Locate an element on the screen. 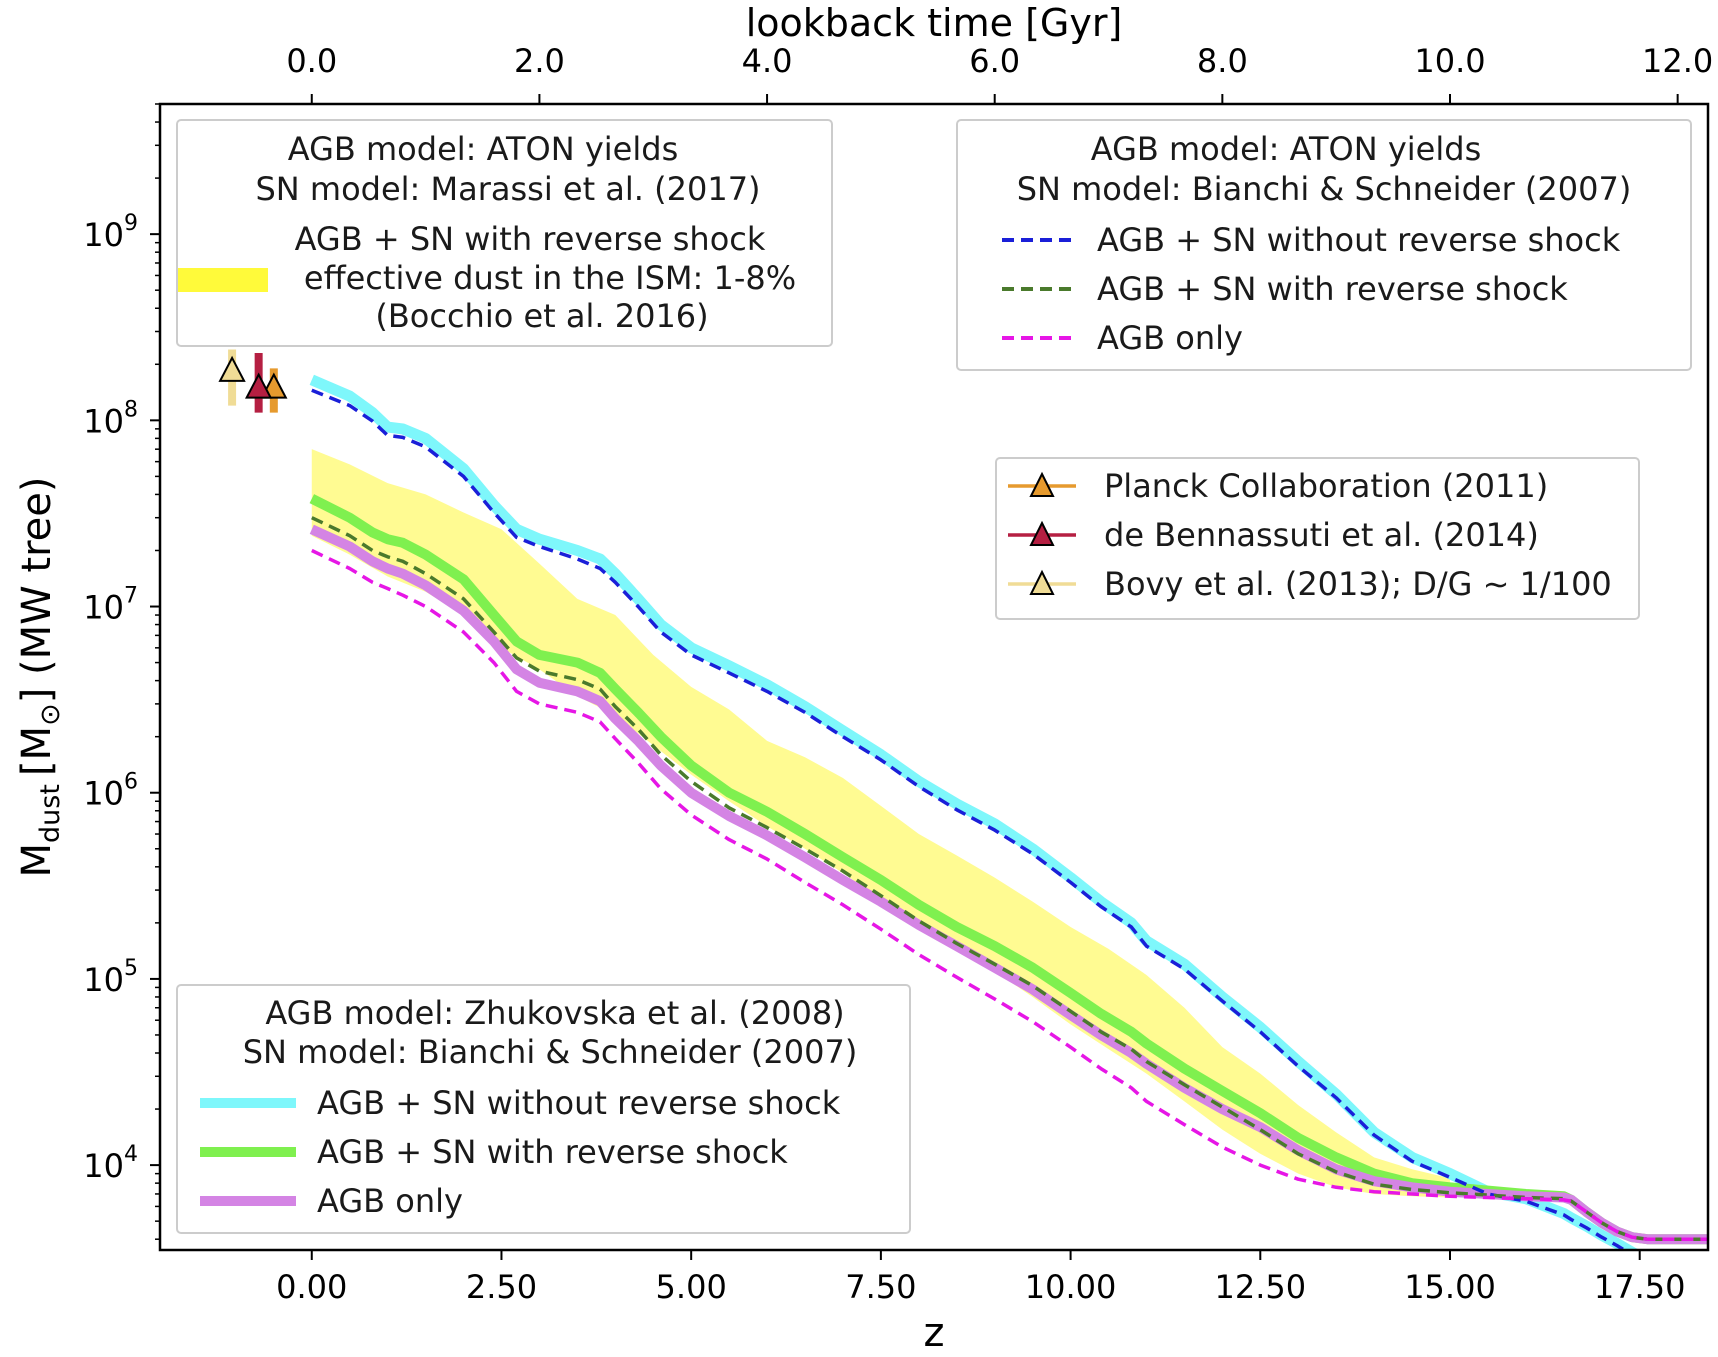 The width and height of the screenshot is (1718, 1357). legend-swatch-band is located at coordinates (223, 280).